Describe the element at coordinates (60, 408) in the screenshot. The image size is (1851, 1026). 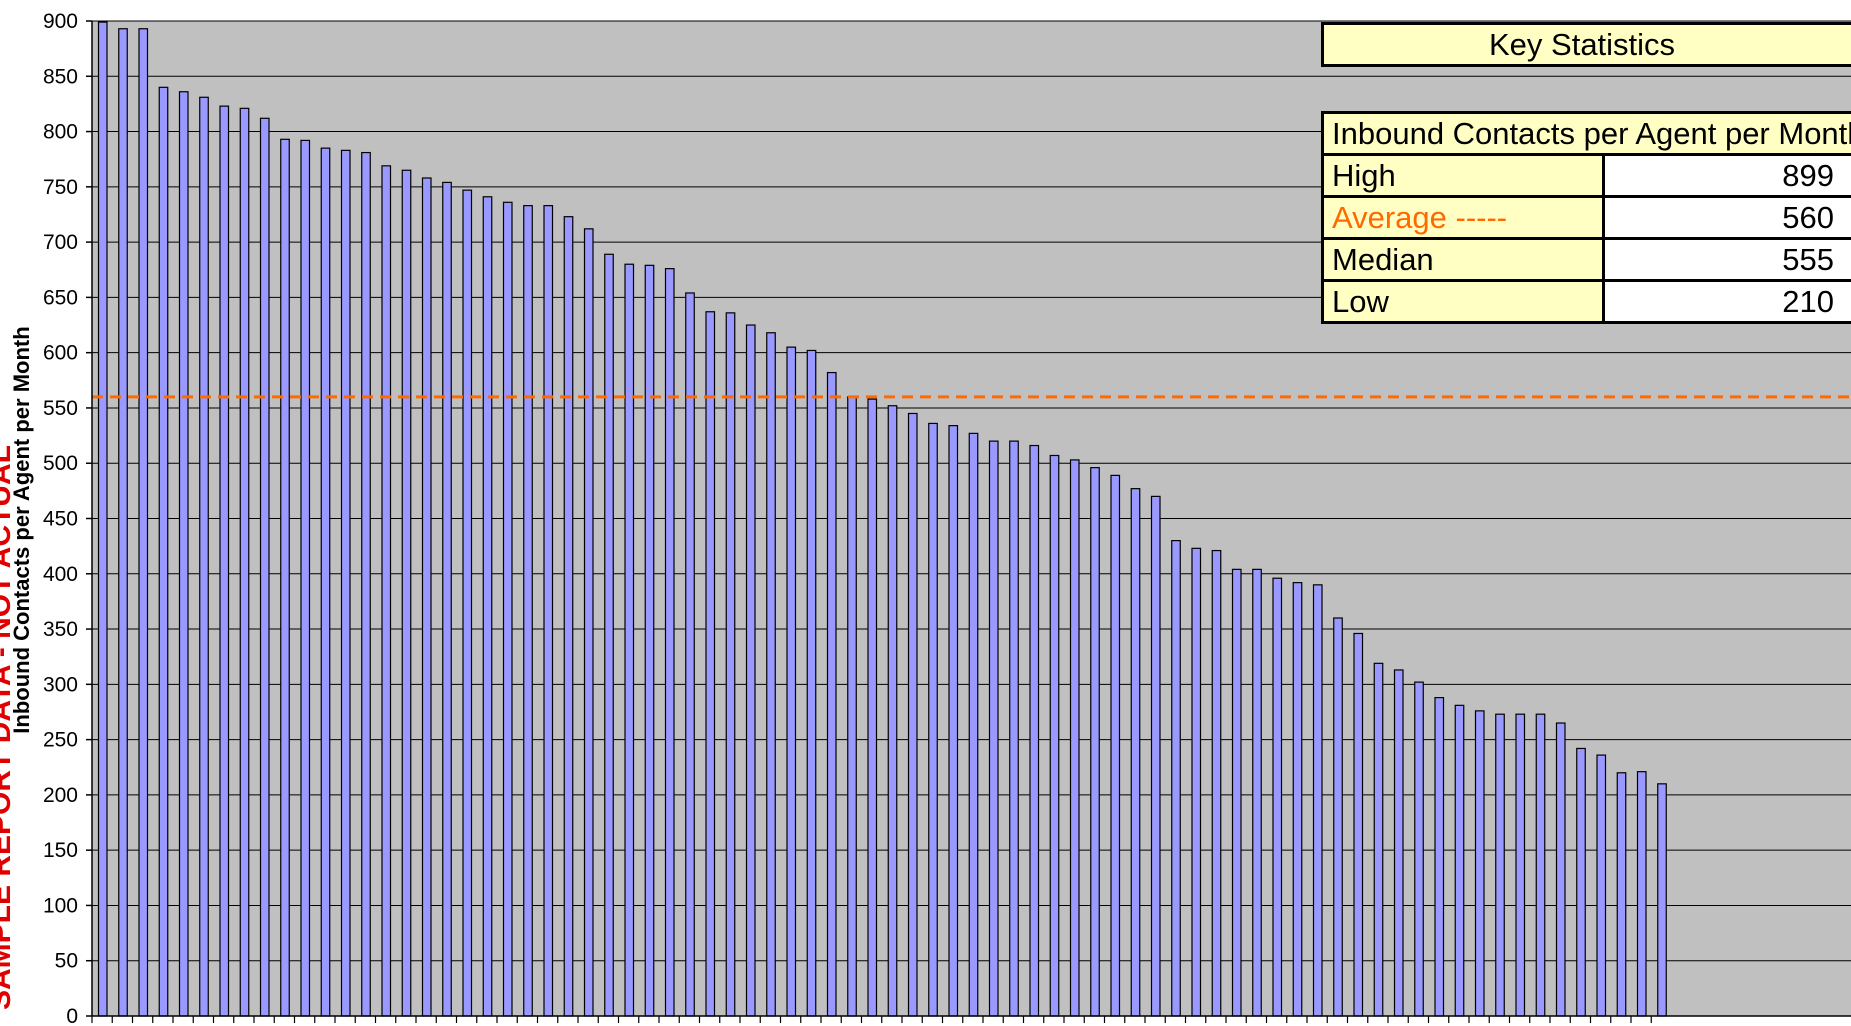
I see `y-tick-label: 550` at that location.